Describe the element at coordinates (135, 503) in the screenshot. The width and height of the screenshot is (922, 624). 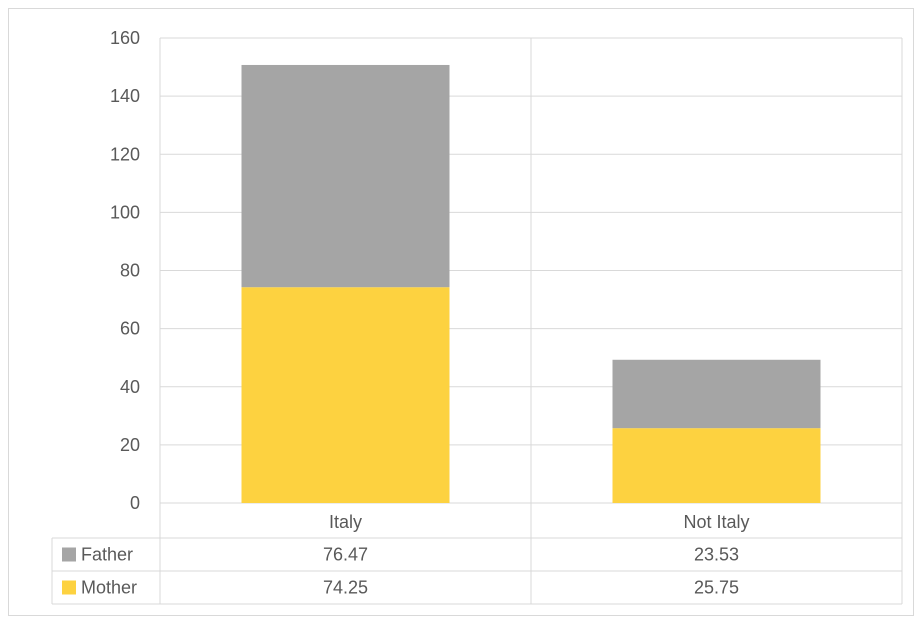
I see `y-tick-label: 0` at that location.